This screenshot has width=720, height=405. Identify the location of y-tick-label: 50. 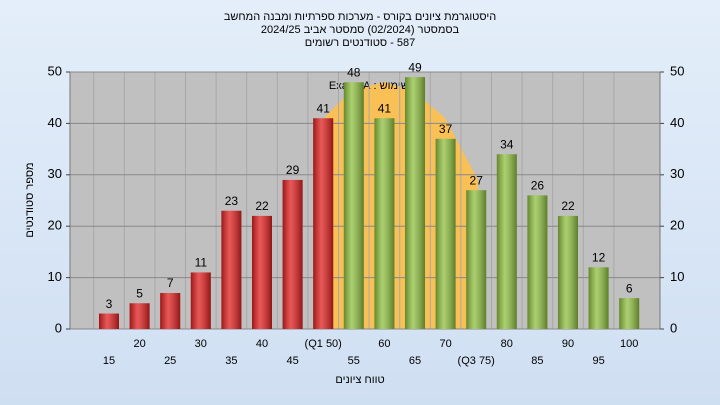
(55, 70).